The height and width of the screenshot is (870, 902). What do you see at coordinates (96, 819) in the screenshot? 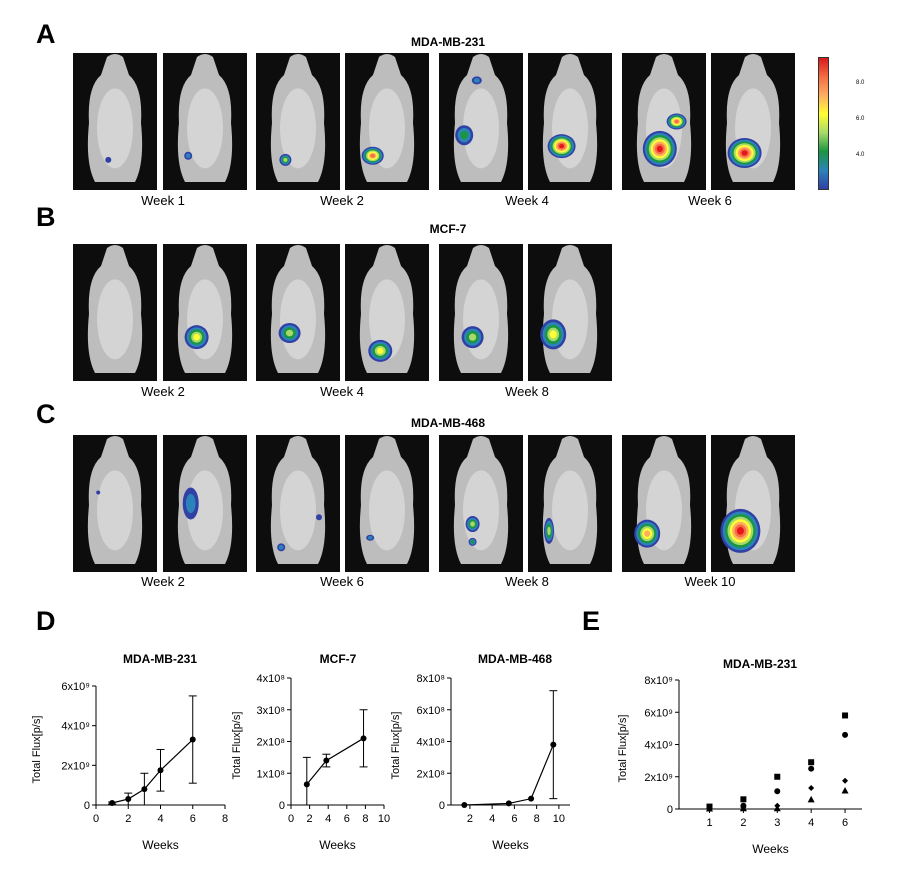
I see `x-tick-label: 0` at bounding box center [96, 819].